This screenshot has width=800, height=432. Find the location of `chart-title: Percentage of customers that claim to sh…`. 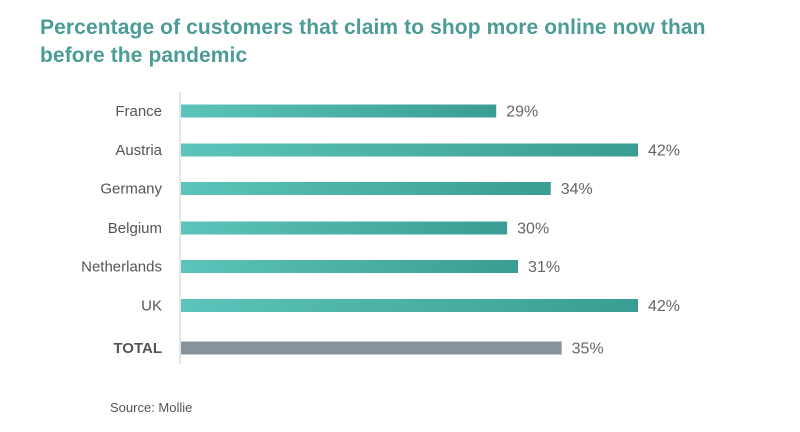

chart-title: Percentage of customers that claim to sh… is located at coordinates (373, 41).